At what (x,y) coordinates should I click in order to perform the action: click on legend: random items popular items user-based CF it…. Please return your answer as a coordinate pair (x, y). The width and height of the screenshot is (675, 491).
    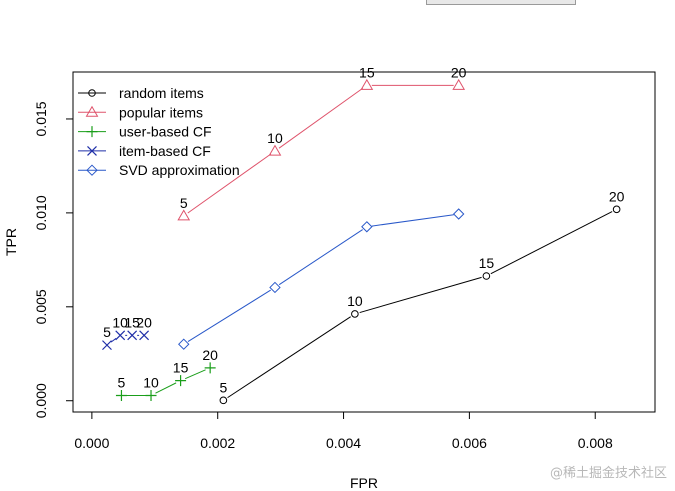
    Looking at the image, I should click on (159, 131).